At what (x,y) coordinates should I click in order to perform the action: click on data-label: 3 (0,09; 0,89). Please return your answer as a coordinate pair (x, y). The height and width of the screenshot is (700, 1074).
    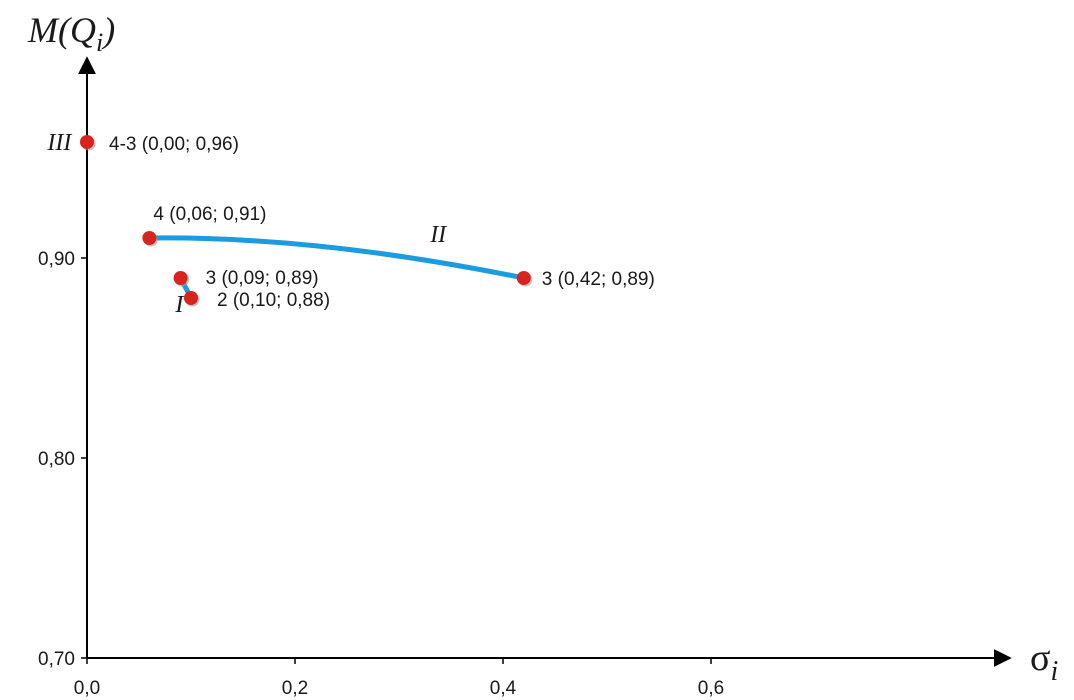
    Looking at the image, I should click on (262, 278).